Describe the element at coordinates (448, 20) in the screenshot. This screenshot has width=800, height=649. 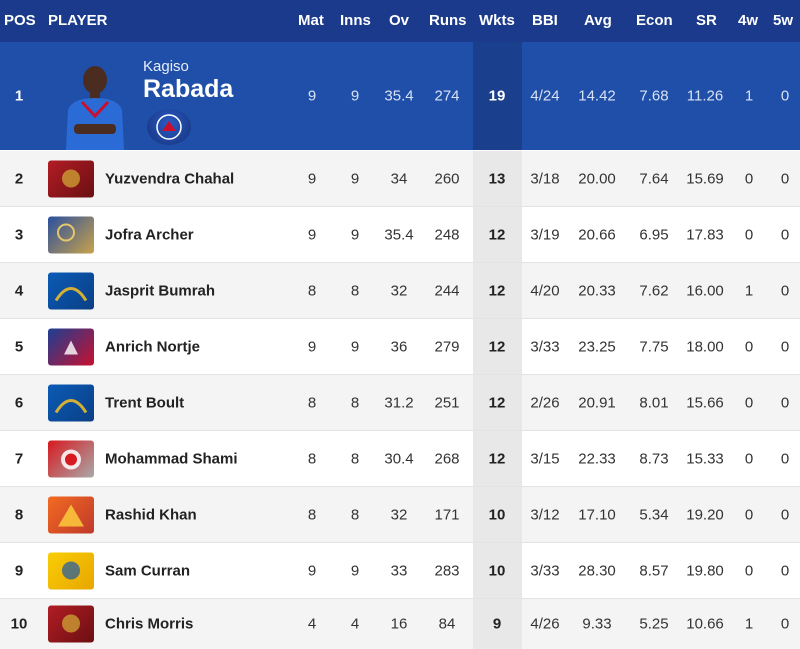
I see `header-runs: Runs` at that location.